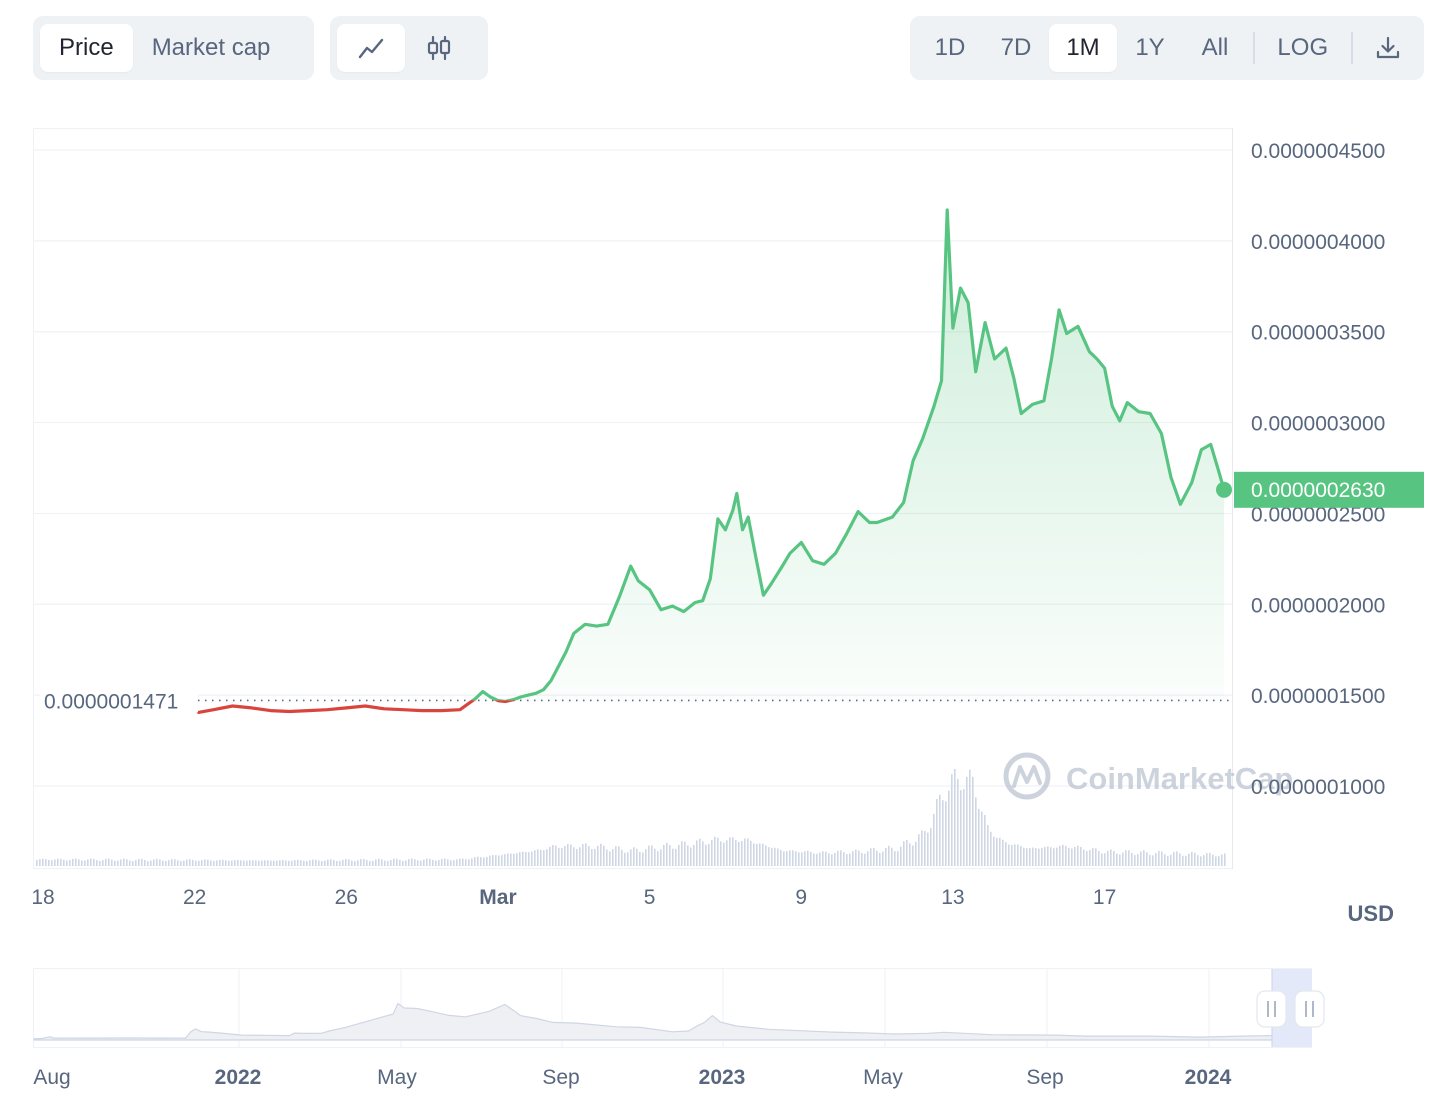 This screenshot has height=1112, width=1454. I want to click on candlestick-button, so click(439, 48).